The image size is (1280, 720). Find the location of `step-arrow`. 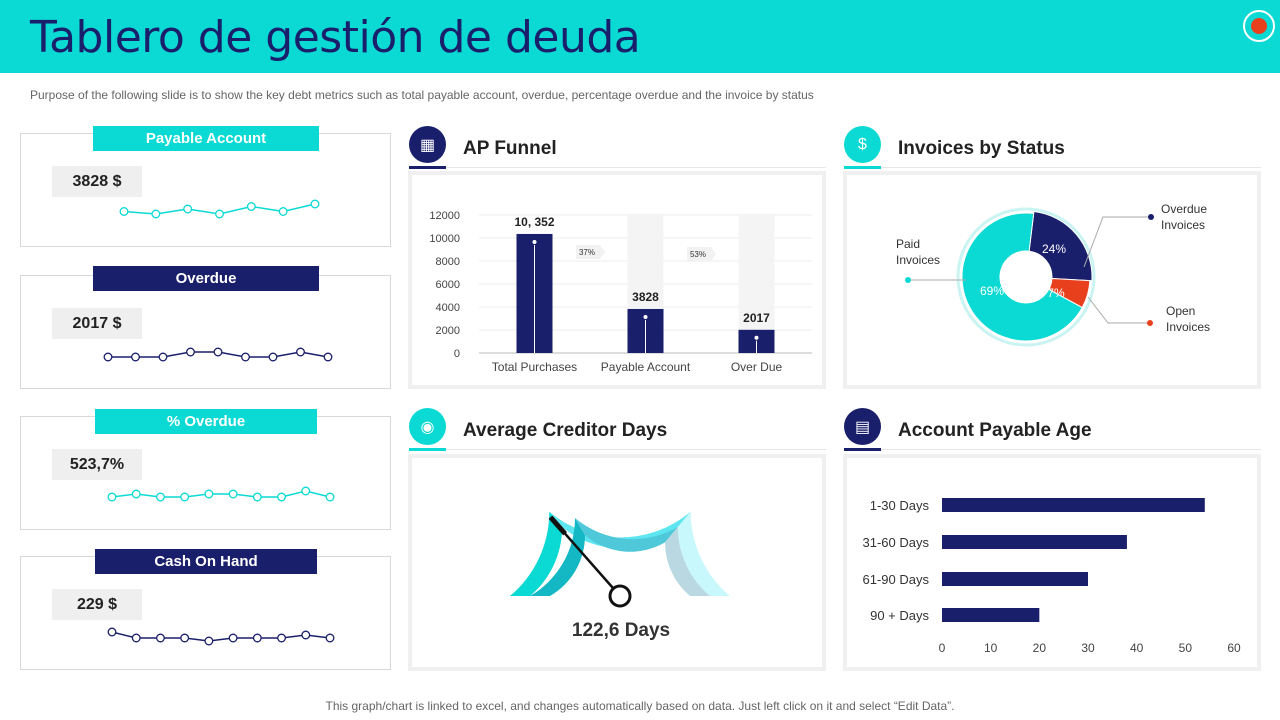

step-arrow is located at coordinates (701, 253).